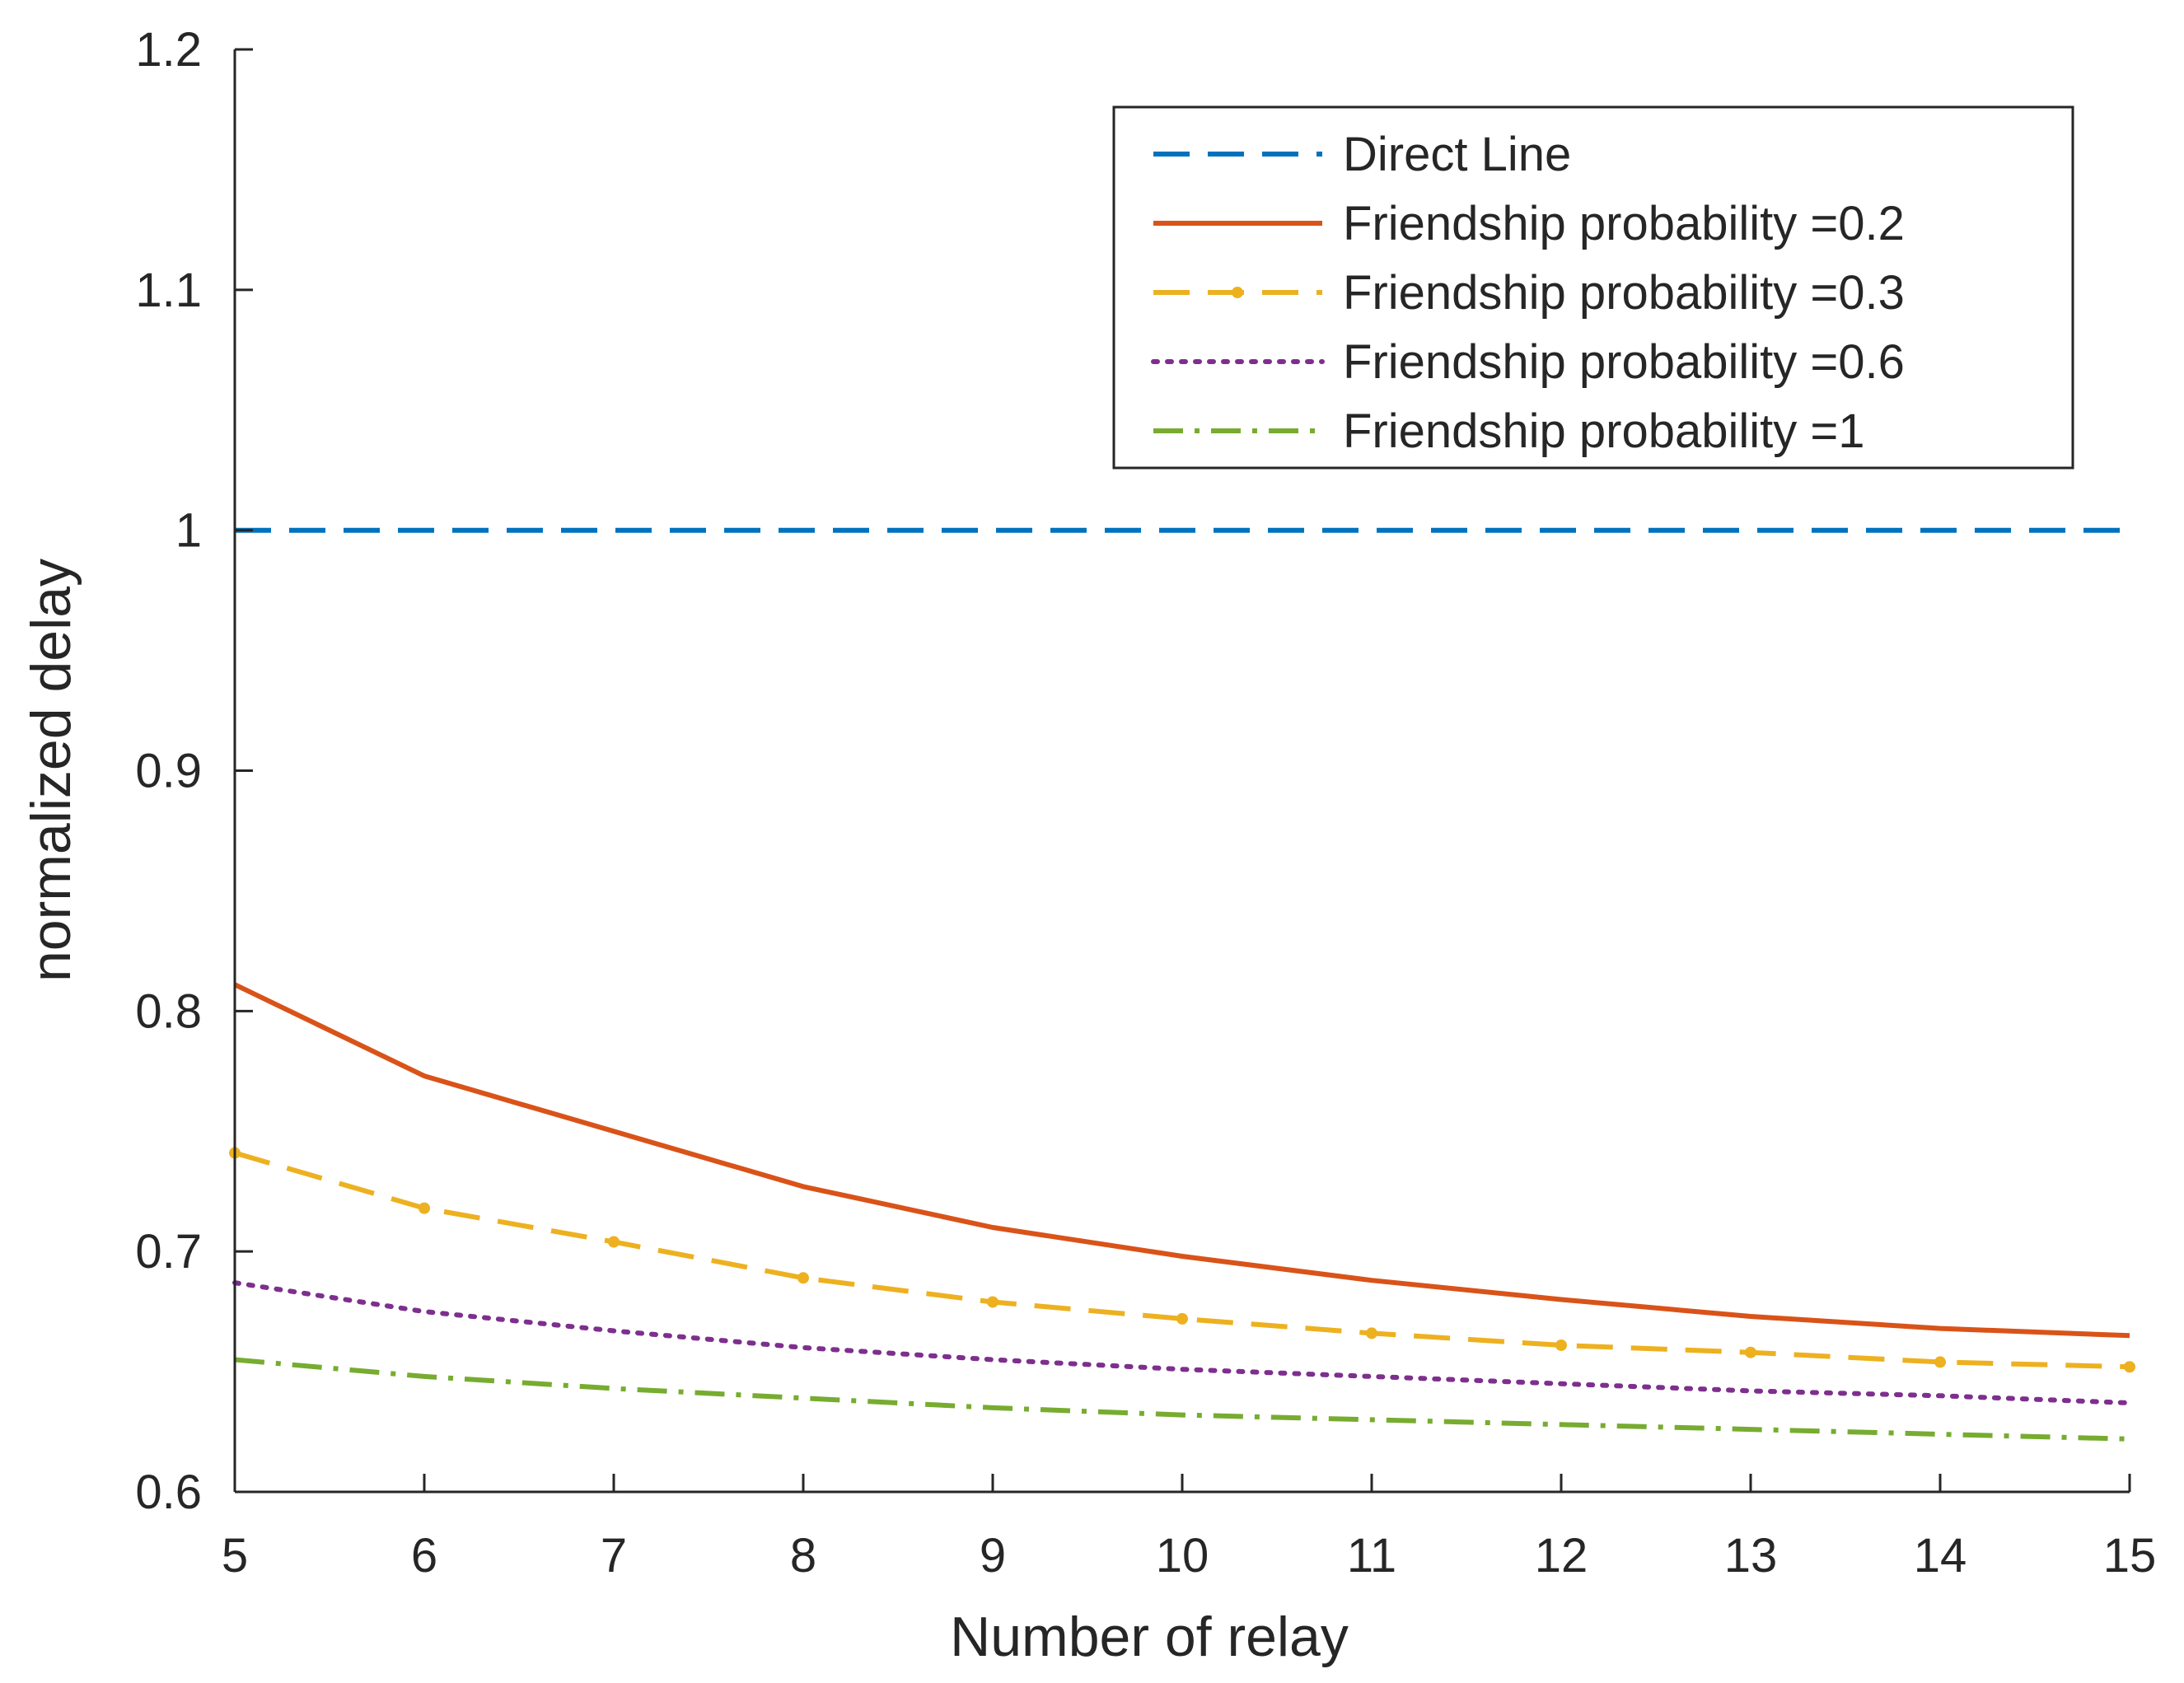 The width and height of the screenshot is (2184, 1683). I want to click on legend-label-3: Friendship probability =0.6, so click(1624, 362).